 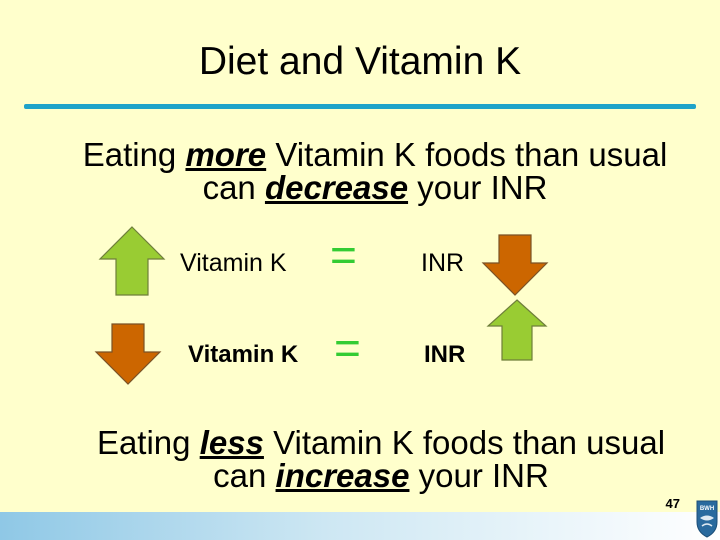 What do you see at coordinates (342, 475) in the screenshot?
I see `emphasis-increase: increase` at bounding box center [342, 475].